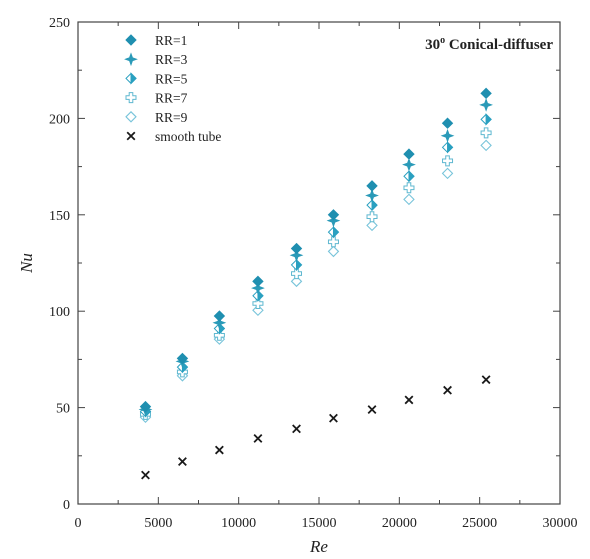 This screenshot has width=590, height=559. I want to click on chart-title: 30o Conical-diffuser, so click(489, 44).